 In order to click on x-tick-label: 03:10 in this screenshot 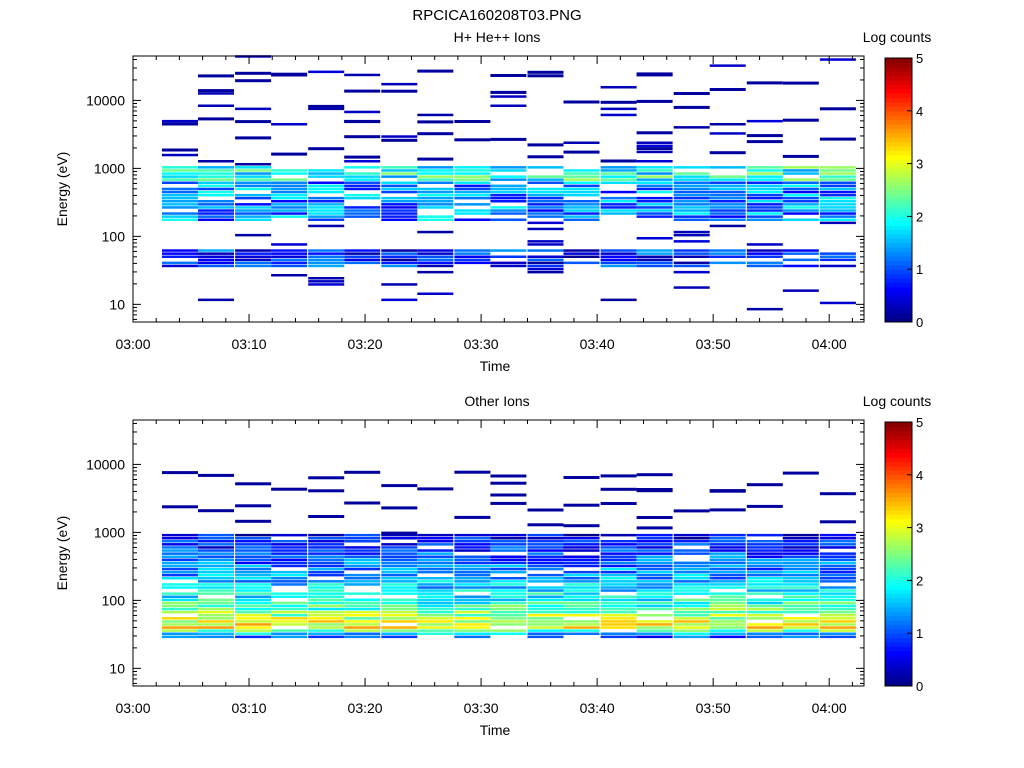, I will do `click(249, 344)`.